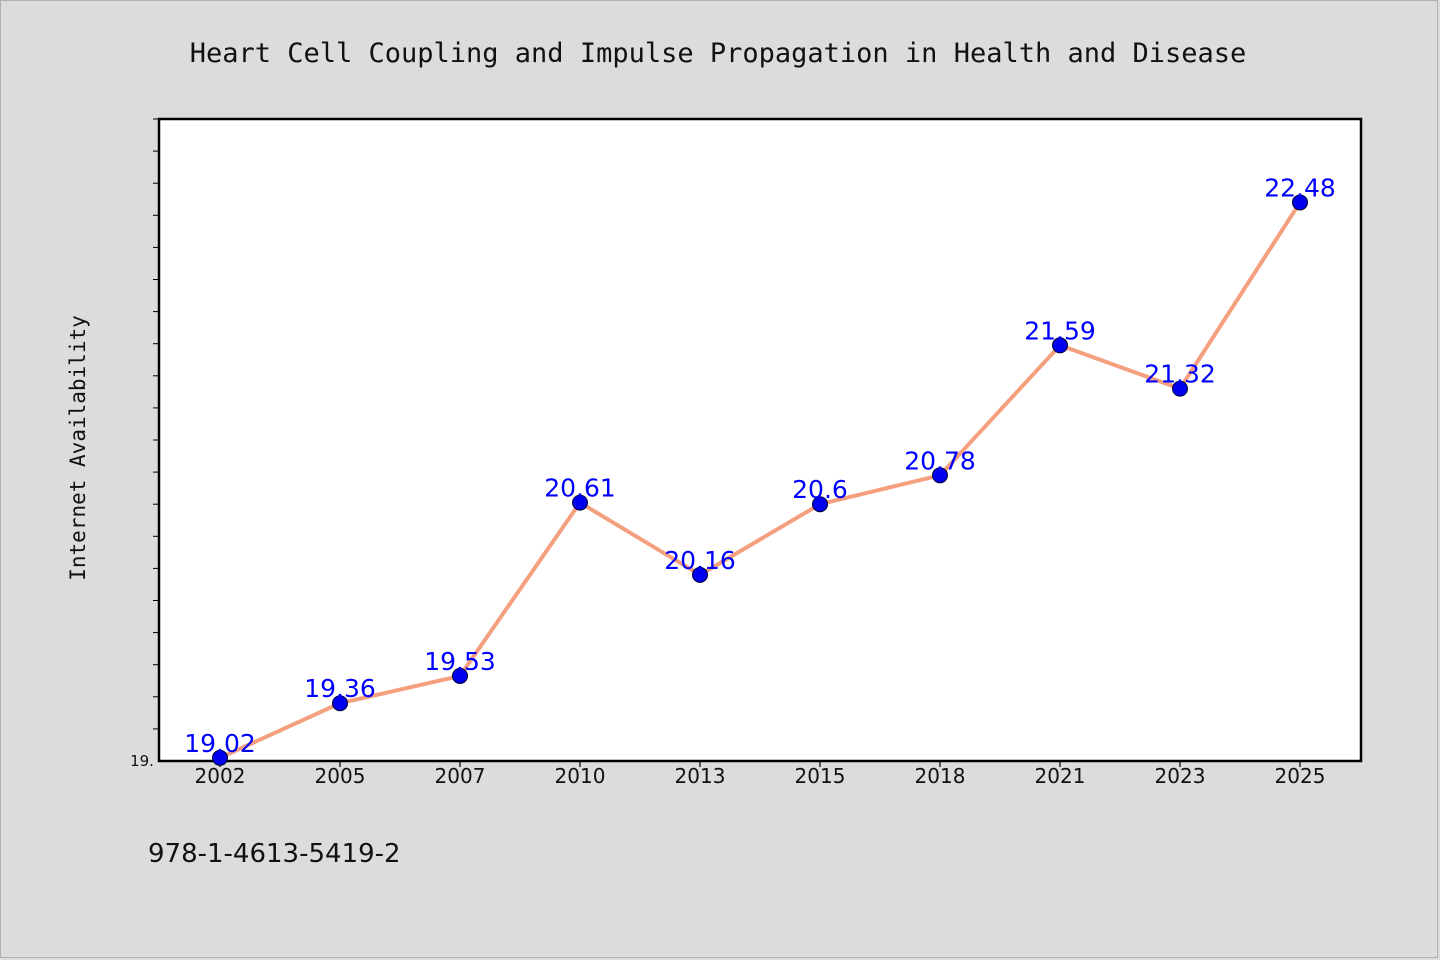 This screenshot has width=1440, height=960. I want to click on data-label: 20.16, so click(700, 560).